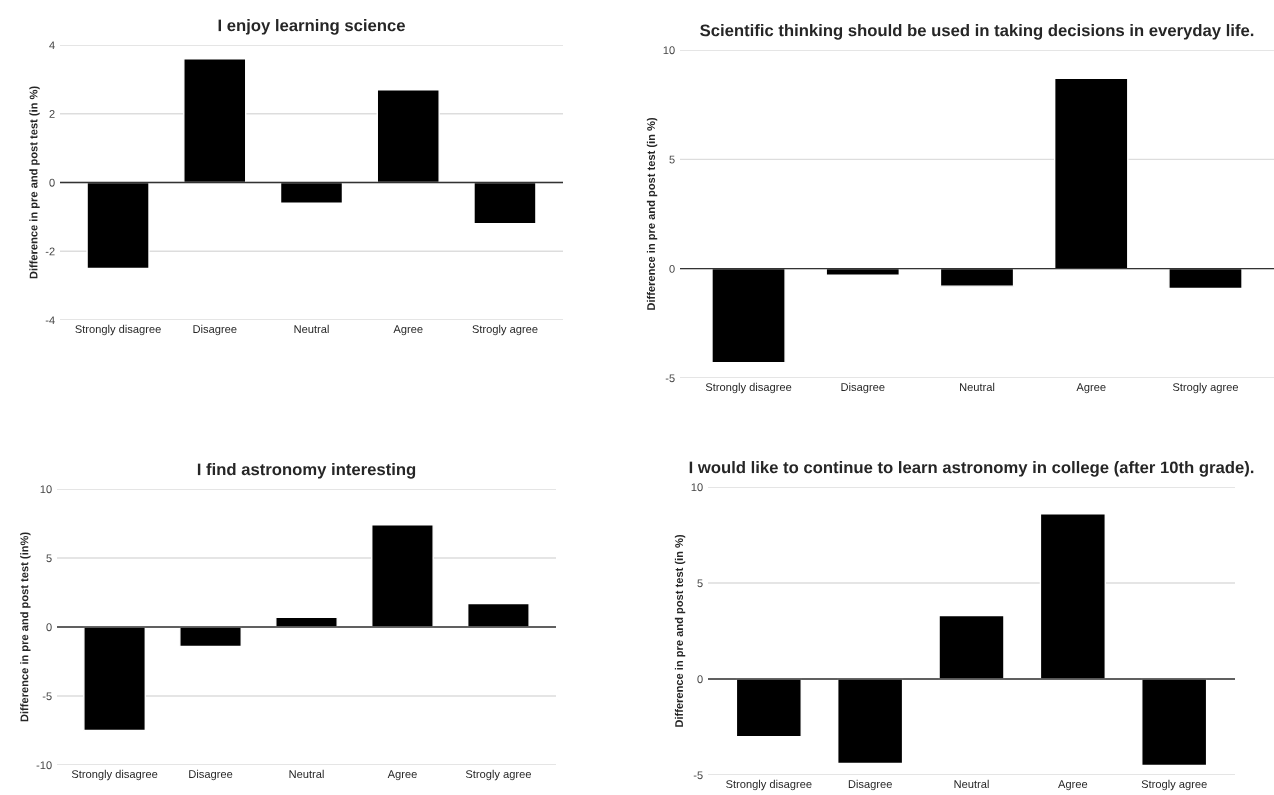  I want to click on chart-title: I enjoy learning science, so click(311, 27).